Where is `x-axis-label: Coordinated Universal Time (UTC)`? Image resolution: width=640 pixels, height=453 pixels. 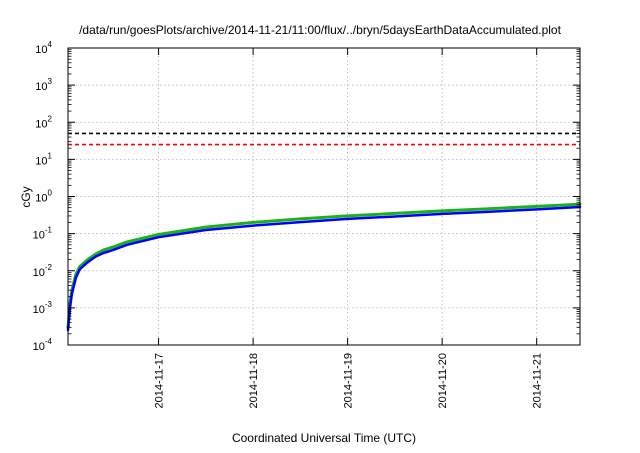
x-axis-label: Coordinated Universal Time (UTC) is located at coordinates (324, 438).